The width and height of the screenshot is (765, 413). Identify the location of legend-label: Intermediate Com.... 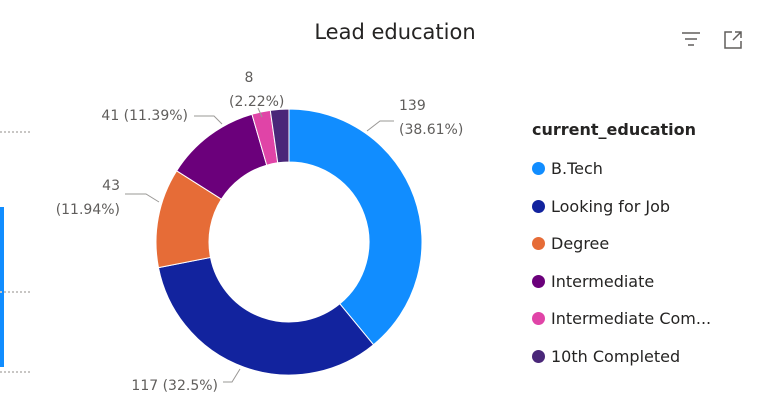
(631, 319).